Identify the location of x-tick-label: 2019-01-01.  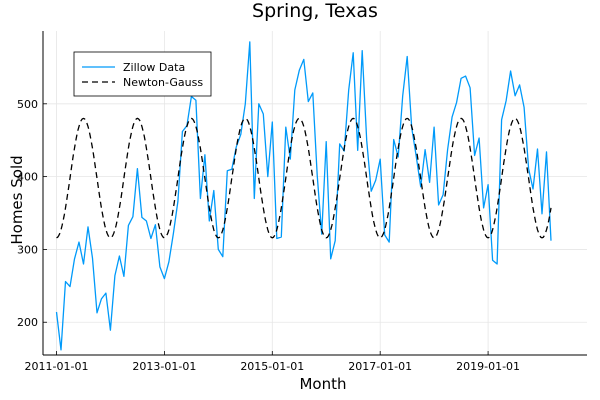
(488, 366).